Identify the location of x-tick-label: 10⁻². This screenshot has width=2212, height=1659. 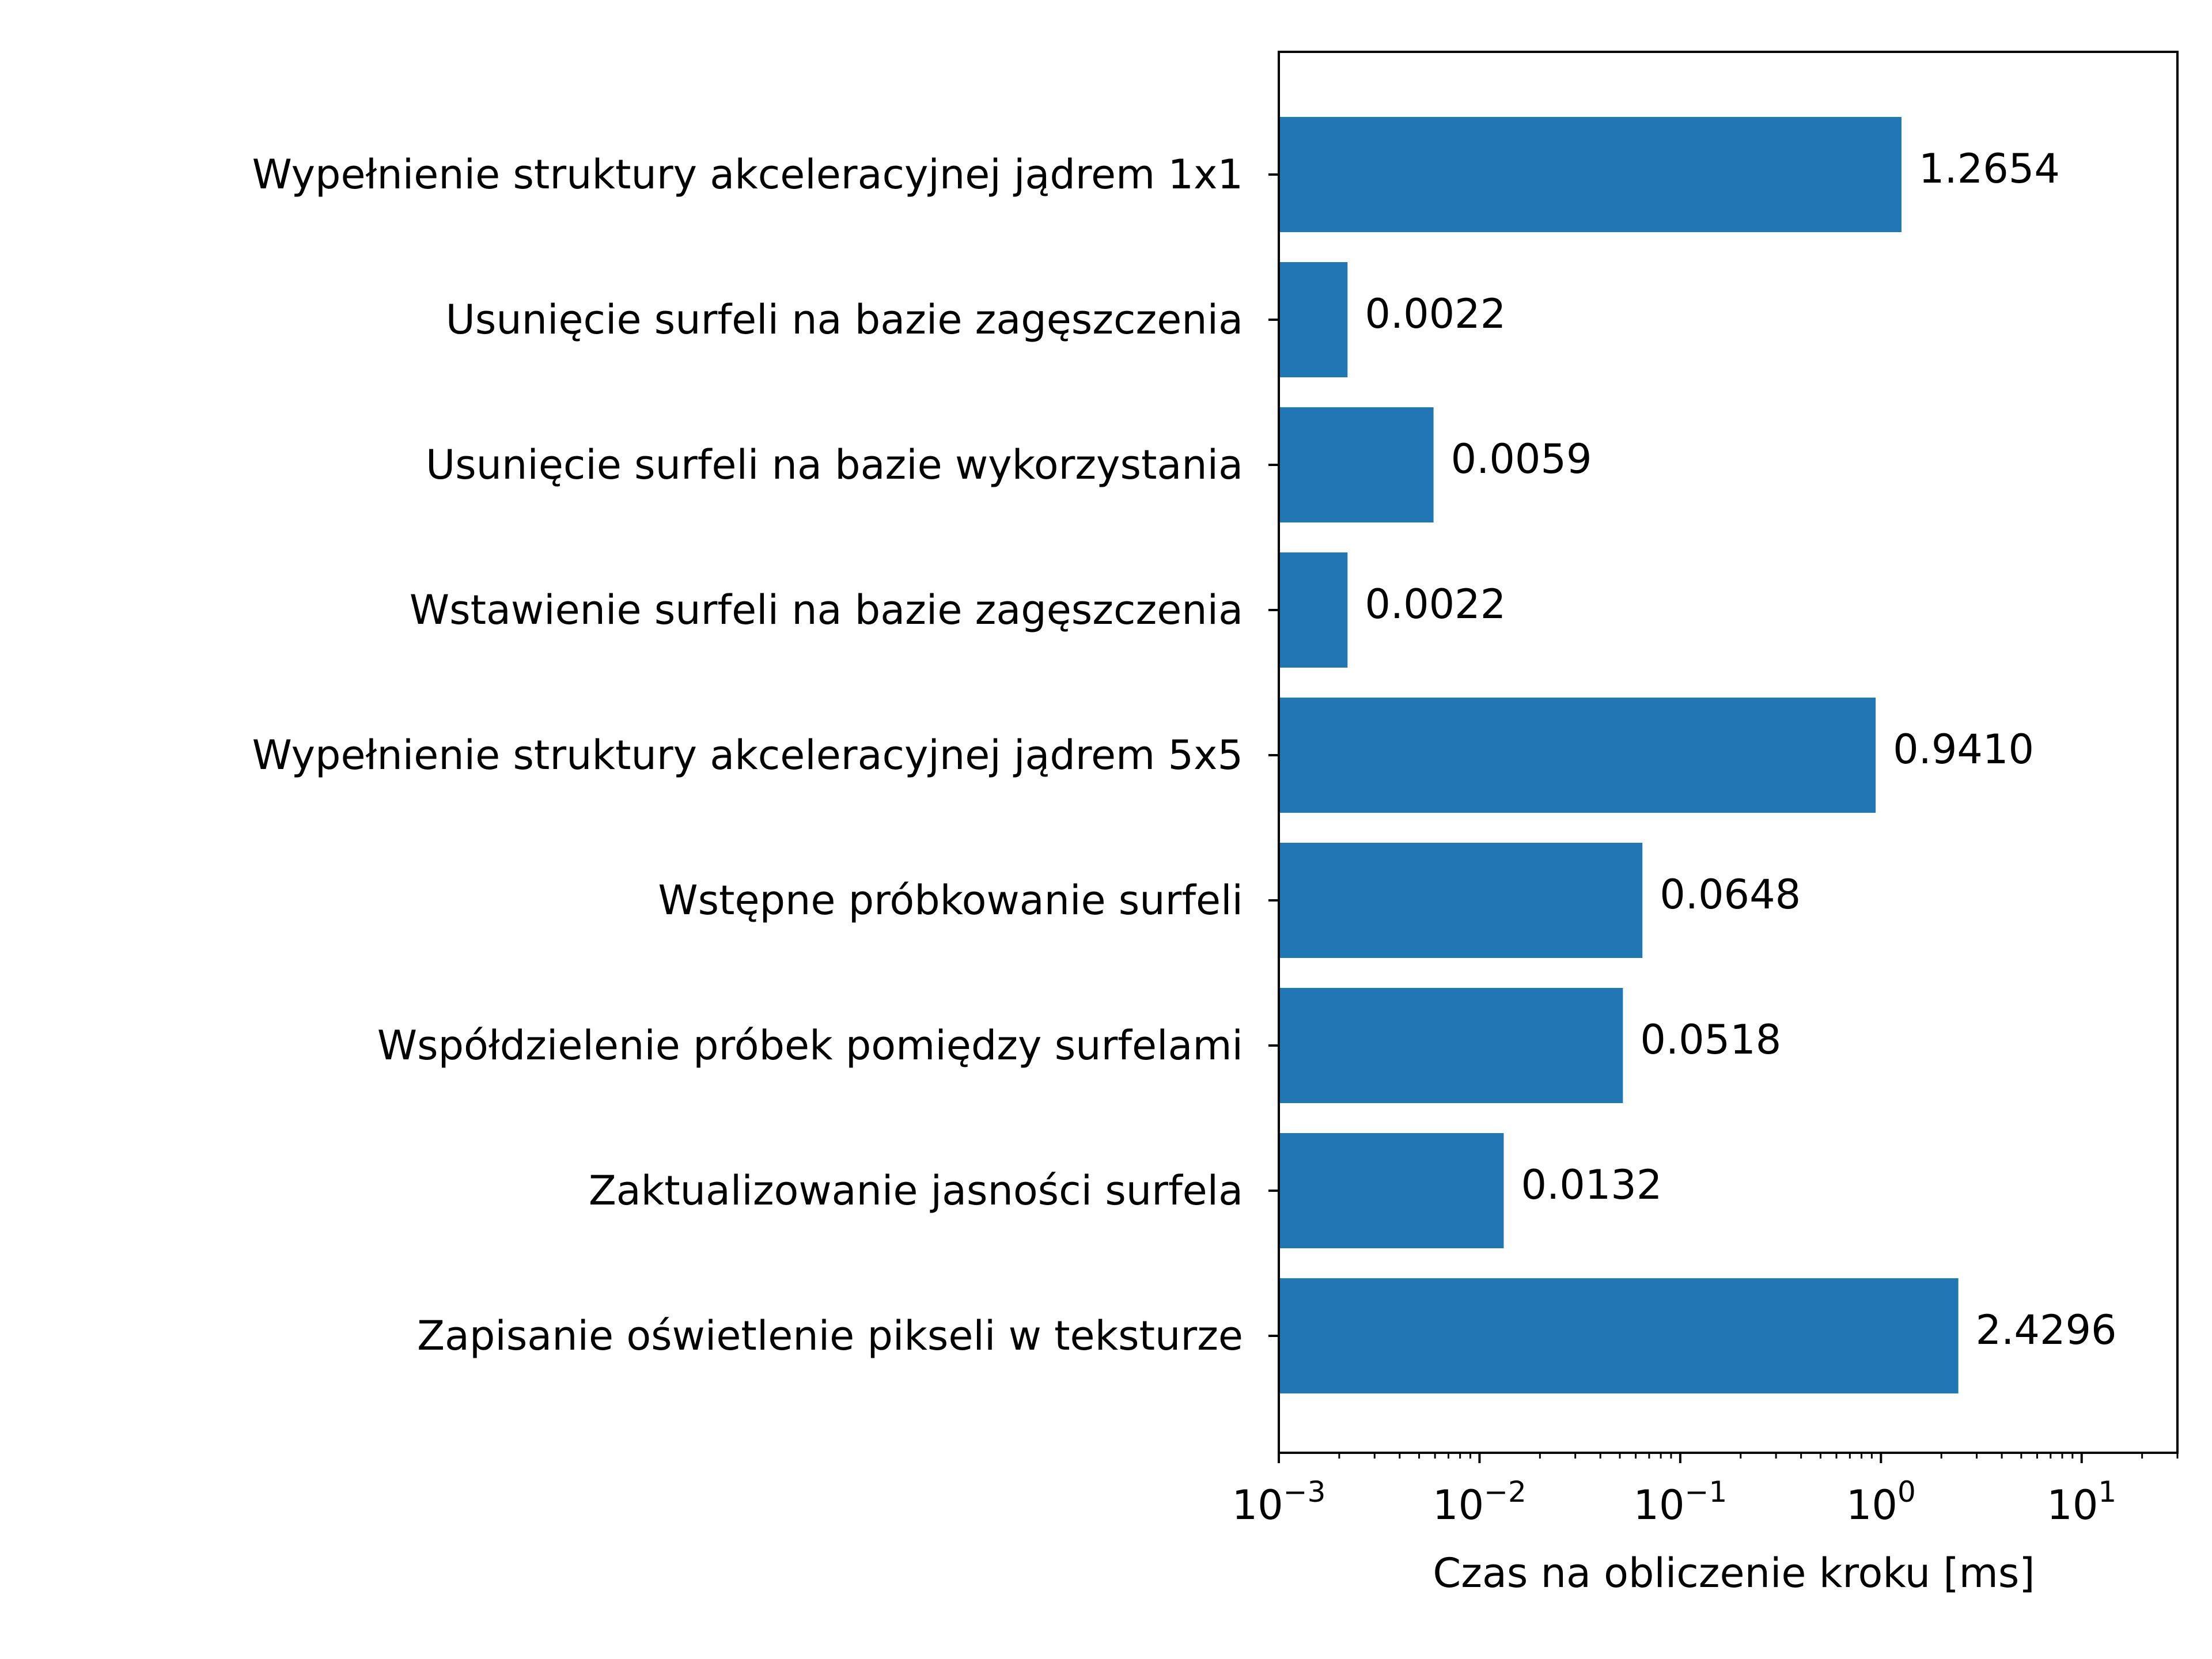
(1480, 1502).